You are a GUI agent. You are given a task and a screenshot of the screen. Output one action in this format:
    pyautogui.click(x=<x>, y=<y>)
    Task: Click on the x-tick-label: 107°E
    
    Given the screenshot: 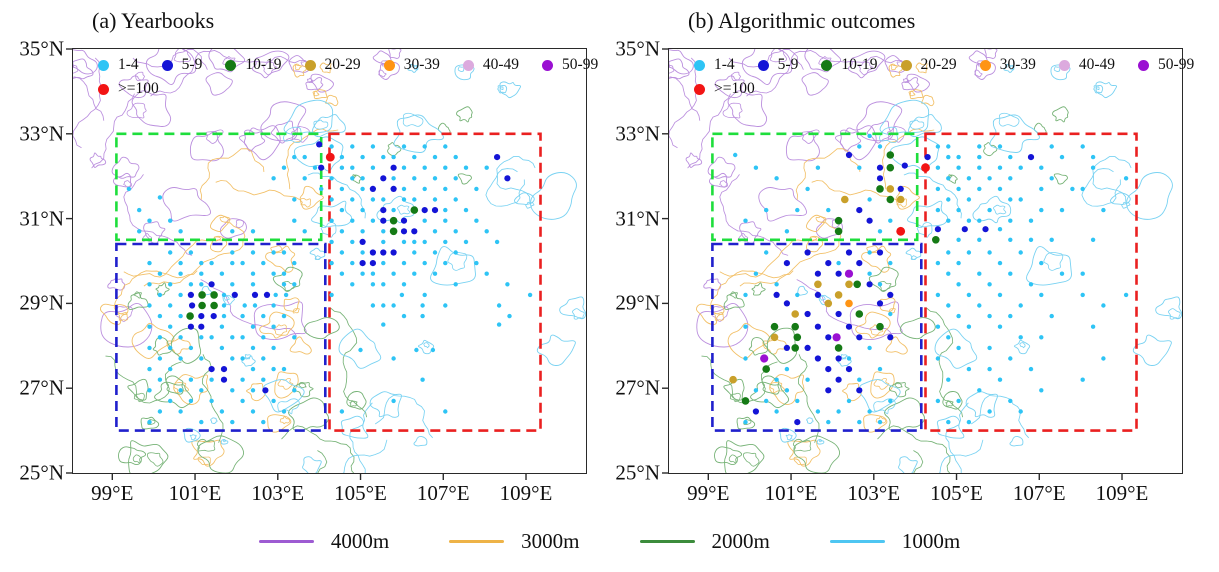 What is the action you would take?
    pyautogui.click(x=443, y=493)
    